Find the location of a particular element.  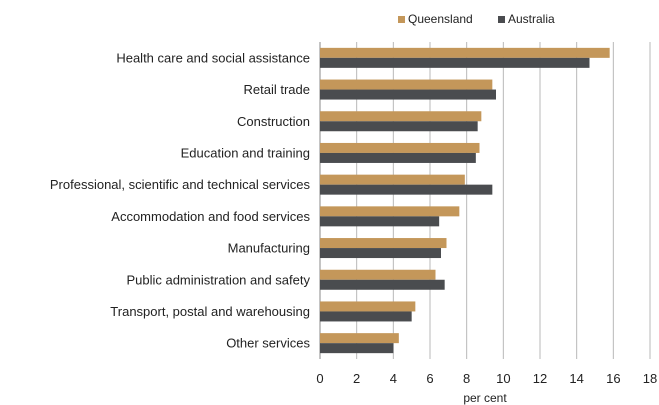

x-tick-label: 12 is located at coordinates (540, 378).